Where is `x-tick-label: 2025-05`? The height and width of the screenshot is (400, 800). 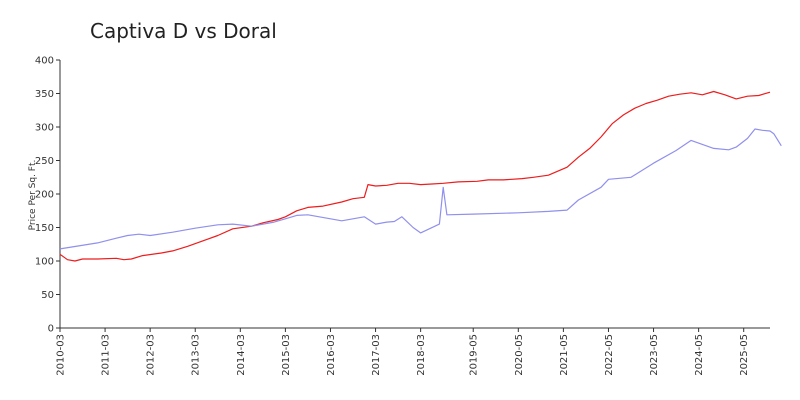 x-tick-label: 2025-05 is located at coordinates (744, 355).